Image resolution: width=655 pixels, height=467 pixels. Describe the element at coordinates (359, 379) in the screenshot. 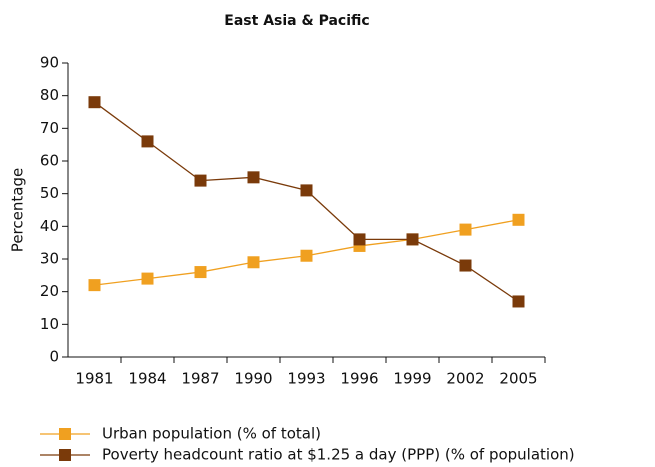

I see `x-tick-label: 1996` at that location.